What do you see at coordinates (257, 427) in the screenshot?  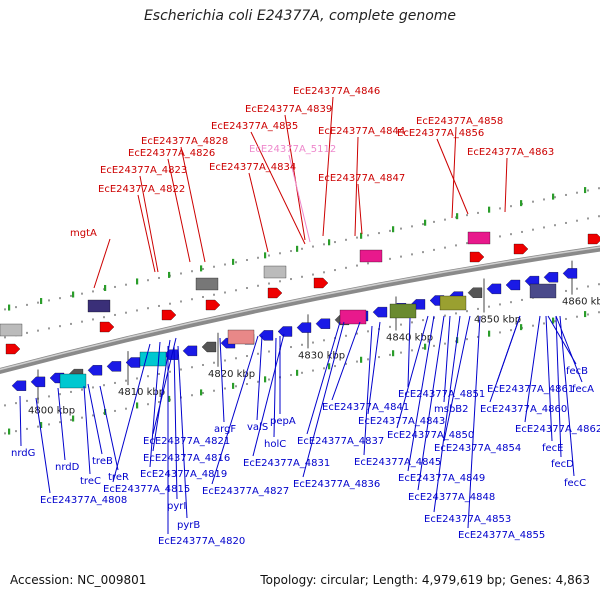 I see `bottom-gene-label: valS` at bounding box center [257, 427].